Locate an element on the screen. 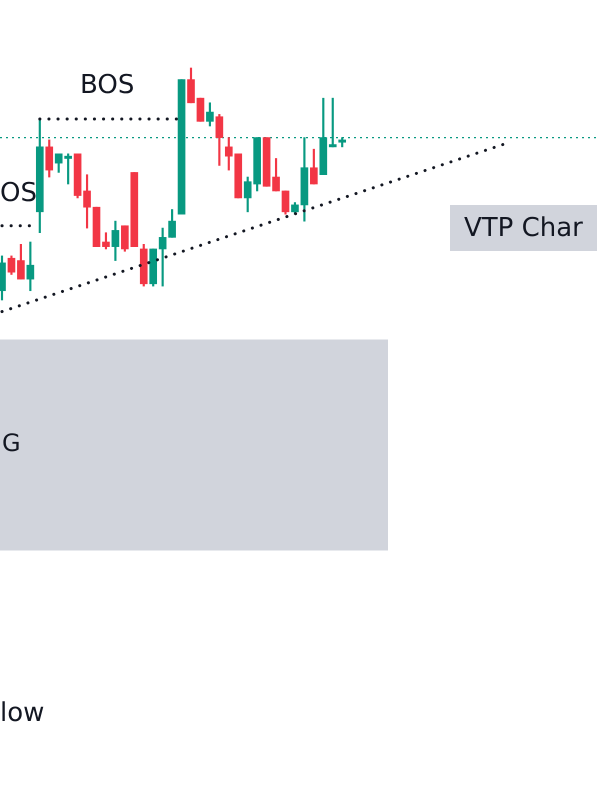  annotation: BOS is located at coordinates (107, 85).